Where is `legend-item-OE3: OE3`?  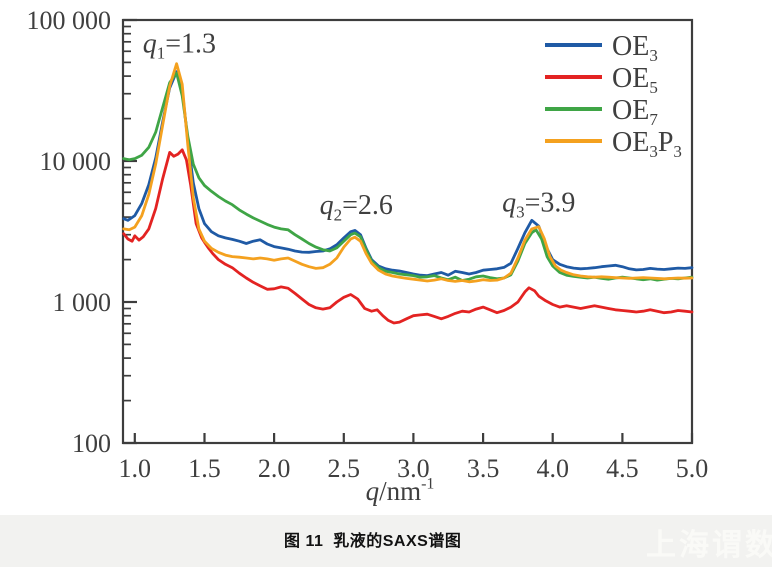 legend-item-OE3: OE3 is located at coordinates (601, 48).